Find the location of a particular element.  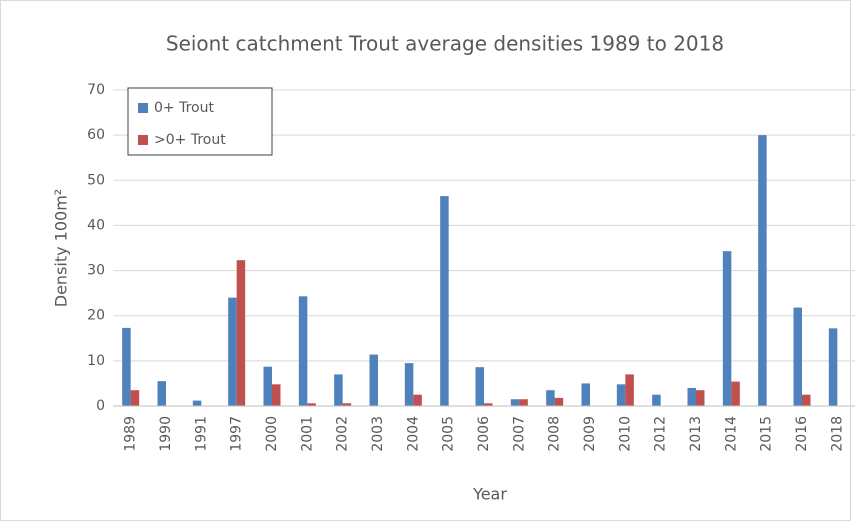

x-tick-label: 1989 is located at coordinates (131, 434).